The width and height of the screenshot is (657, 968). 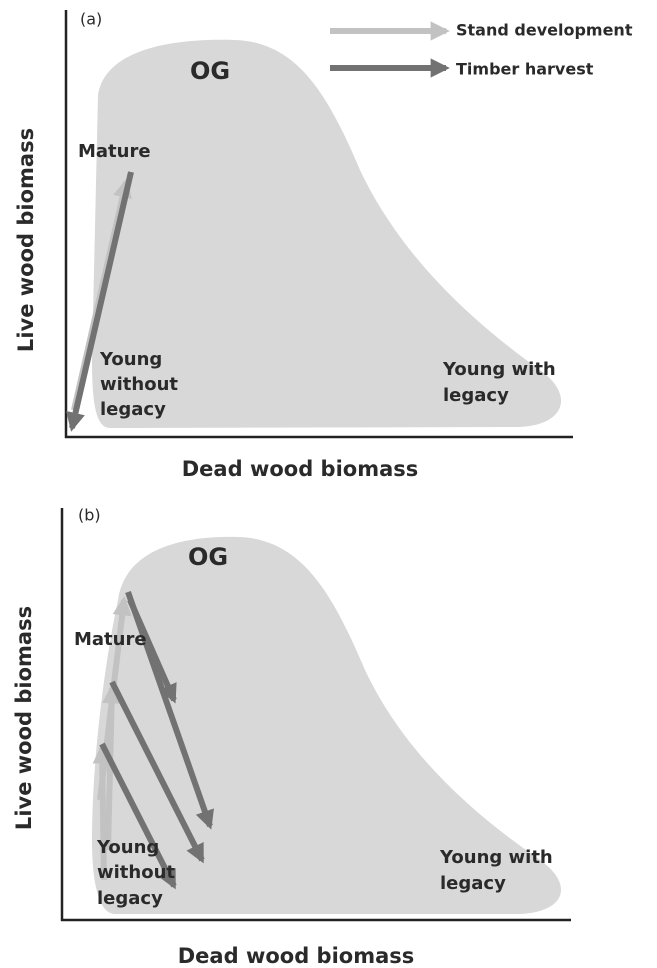 What do you see at coordinates (89, 515) in the screenshot?
I see `panel-label: (b)` at bounding box center [89, 515].